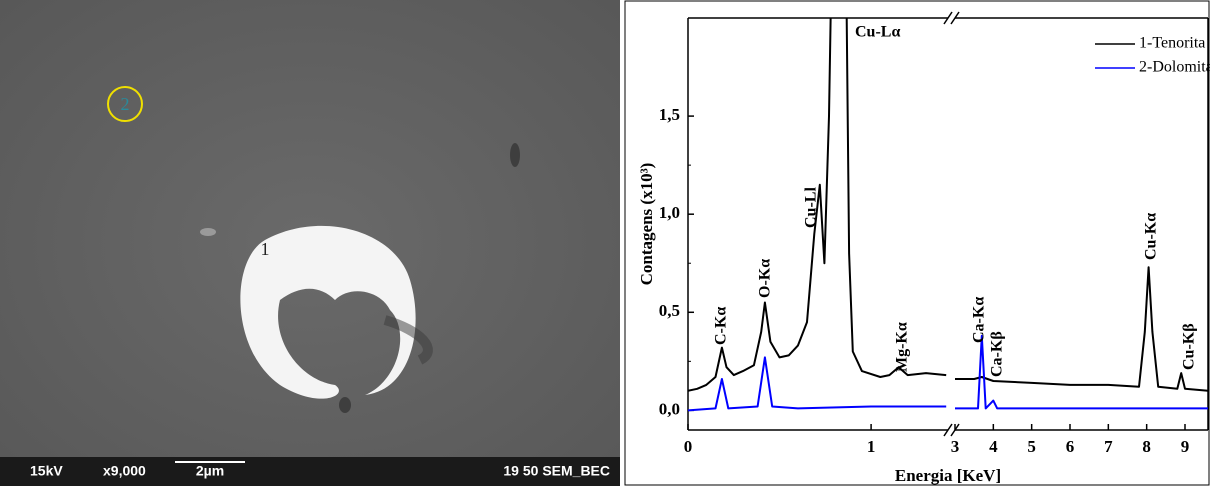 The height and width of the screenshot is (486, 1210). I want to click on peak-label: Cu-Kα, so click(1151, 236).